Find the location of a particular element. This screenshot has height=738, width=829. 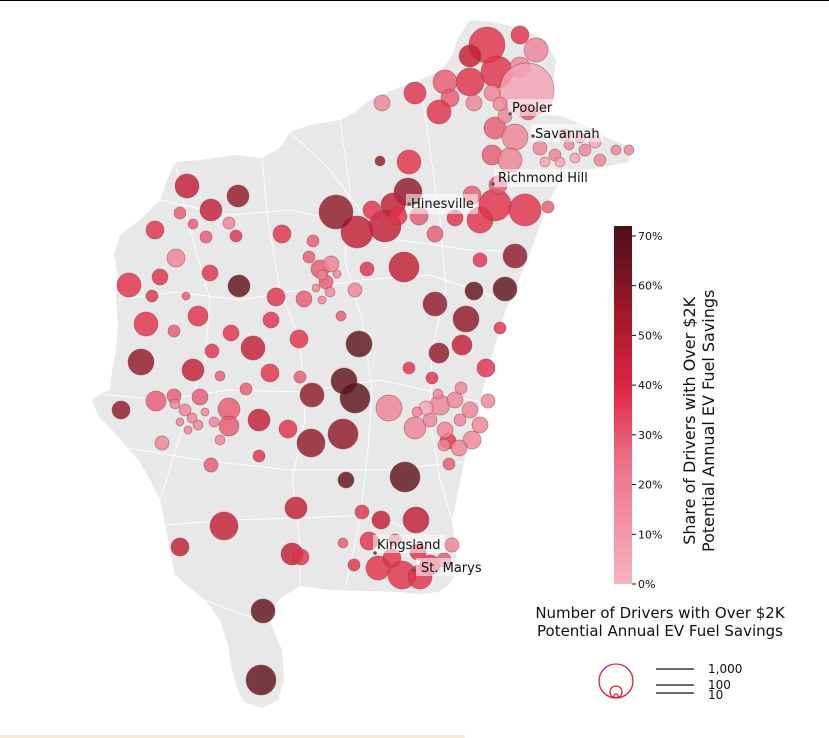

city-label: Richmond Hill is located at coordinates (543, 178).